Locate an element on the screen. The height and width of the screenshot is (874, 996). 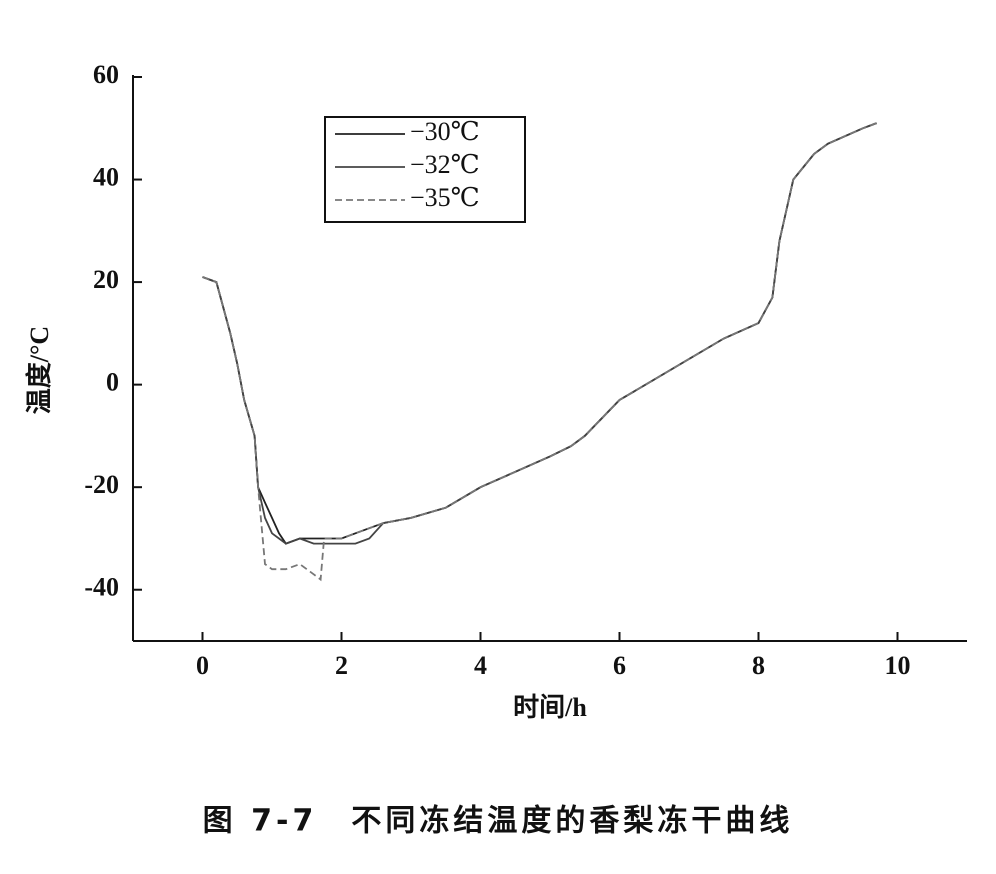
legend-label: −35℃ is located at coordinates (445, 197).